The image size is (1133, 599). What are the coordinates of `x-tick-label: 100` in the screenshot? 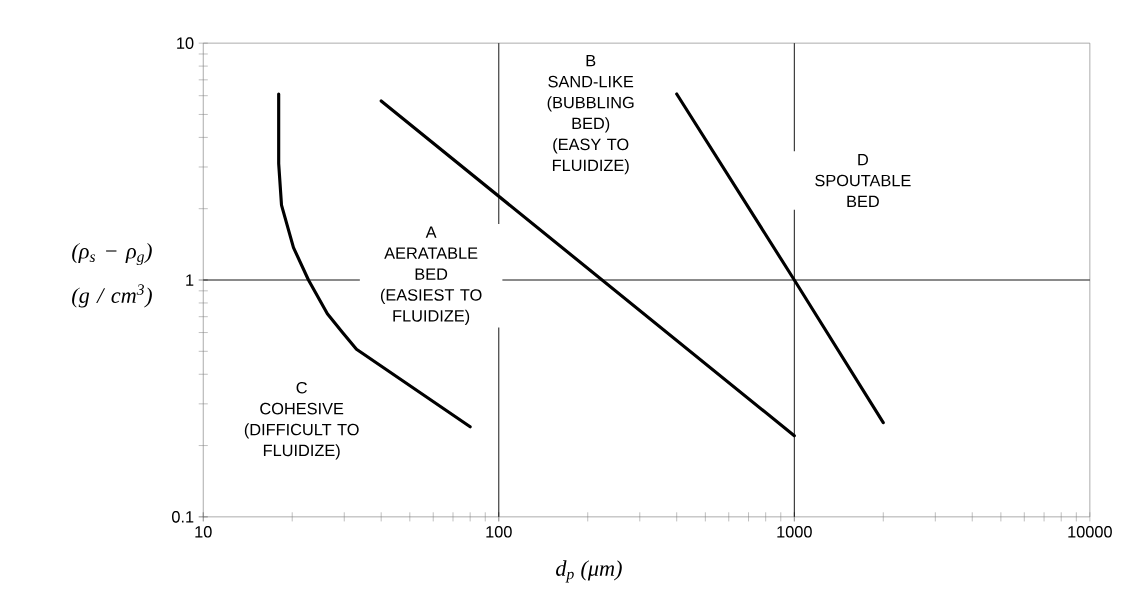 It's located at (499, 531).